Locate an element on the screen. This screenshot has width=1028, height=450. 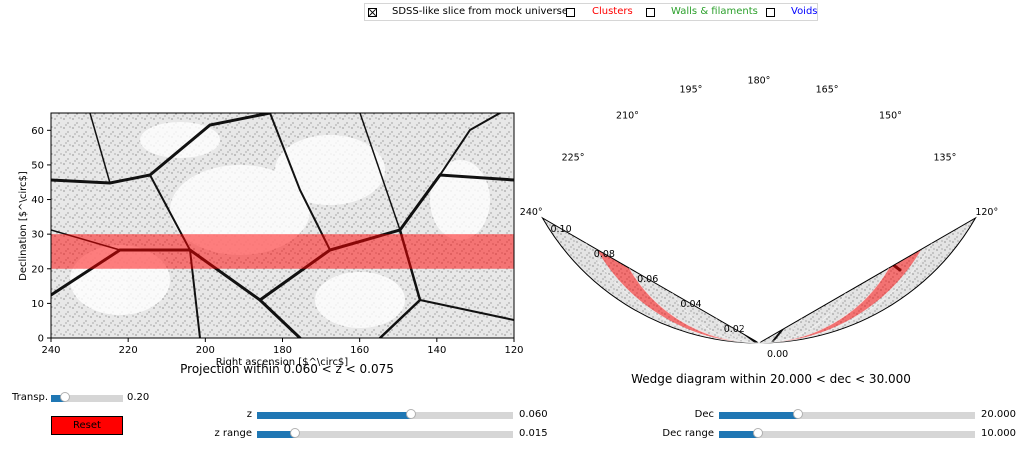
wedge-angle-tick-label: 165° is located at coordinates (827, 89).